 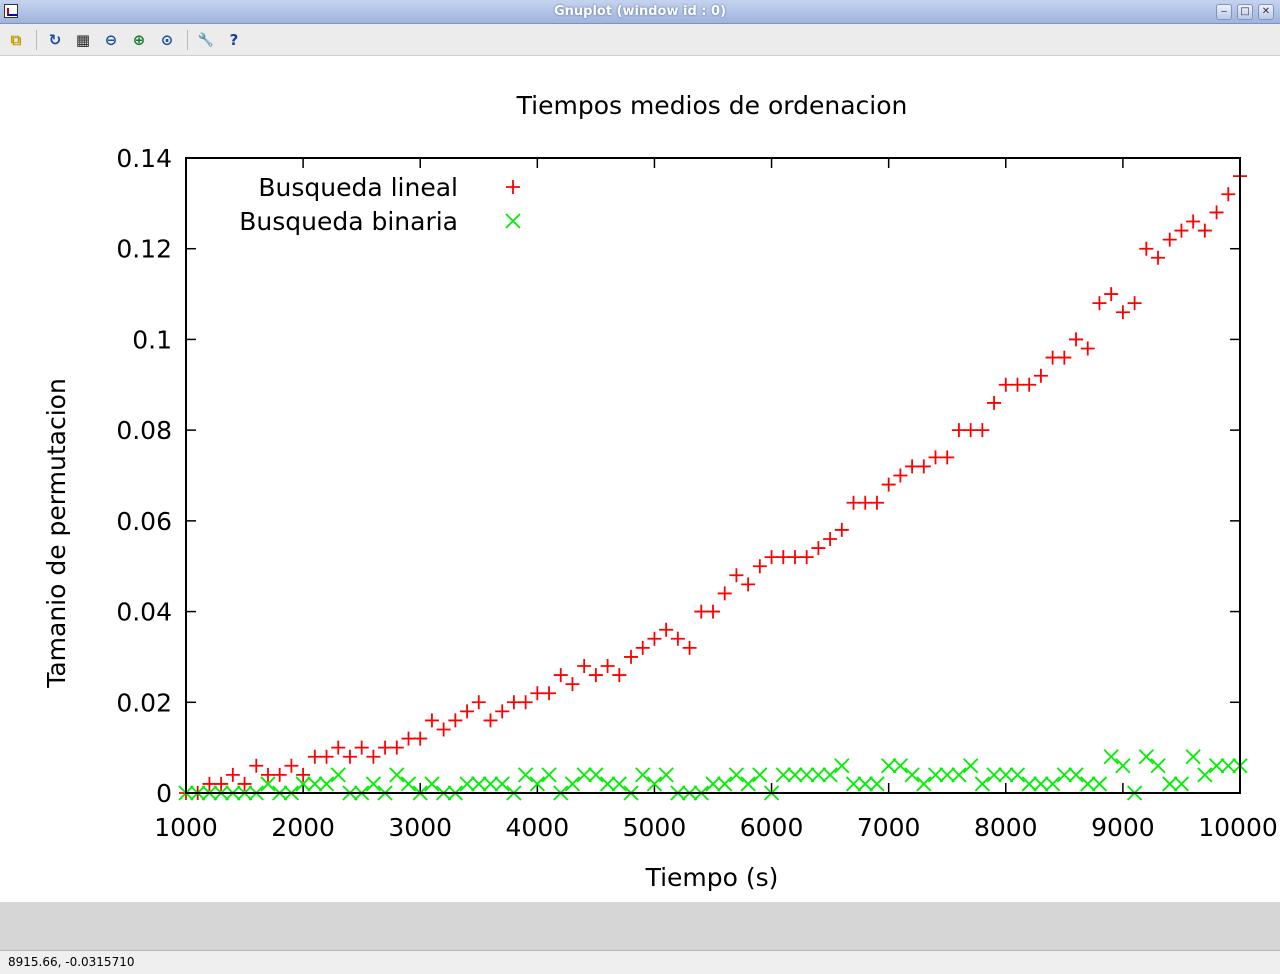 I want to click on autoscale-icon: ⊙, so click(x=167, y=40).